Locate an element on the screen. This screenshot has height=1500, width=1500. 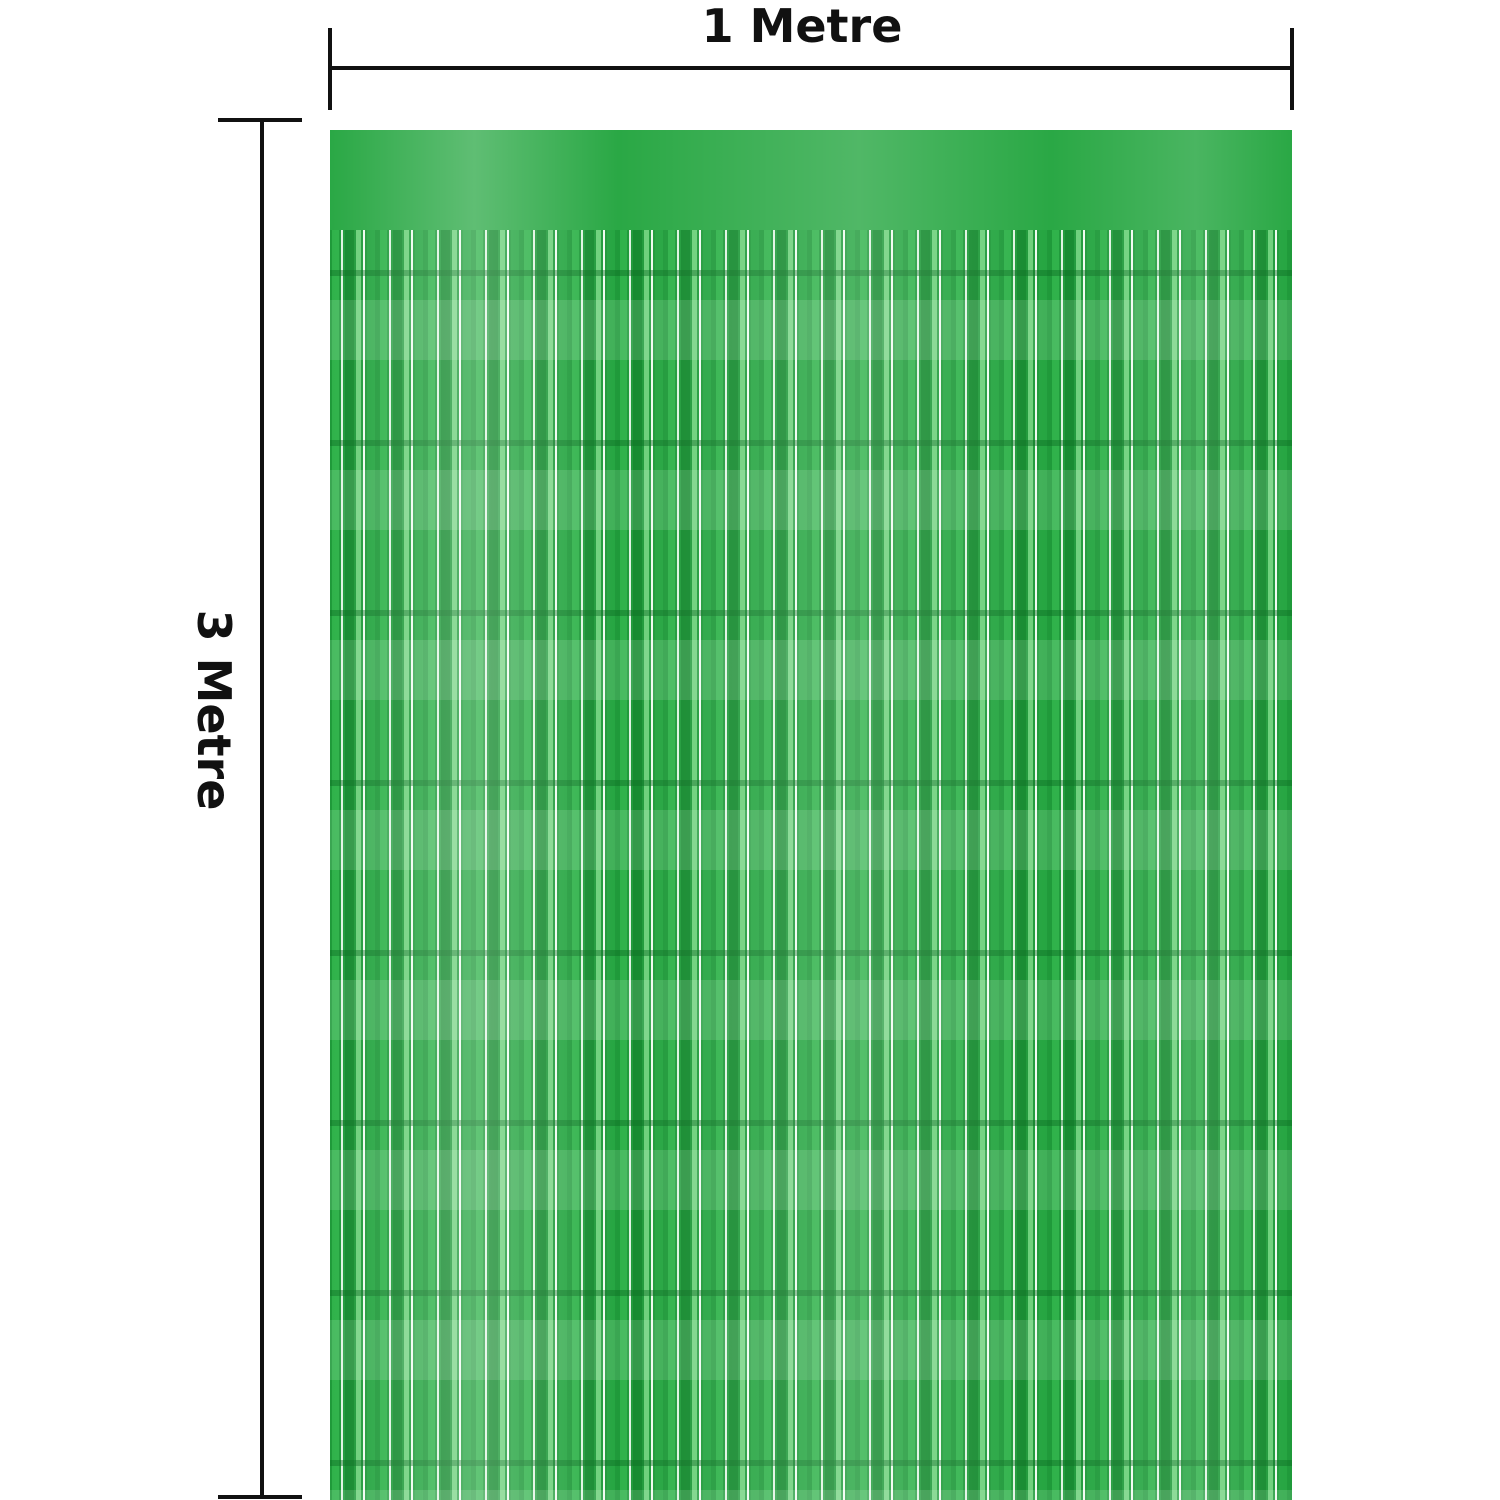
width-dimension is located at coordinates (811, 69).